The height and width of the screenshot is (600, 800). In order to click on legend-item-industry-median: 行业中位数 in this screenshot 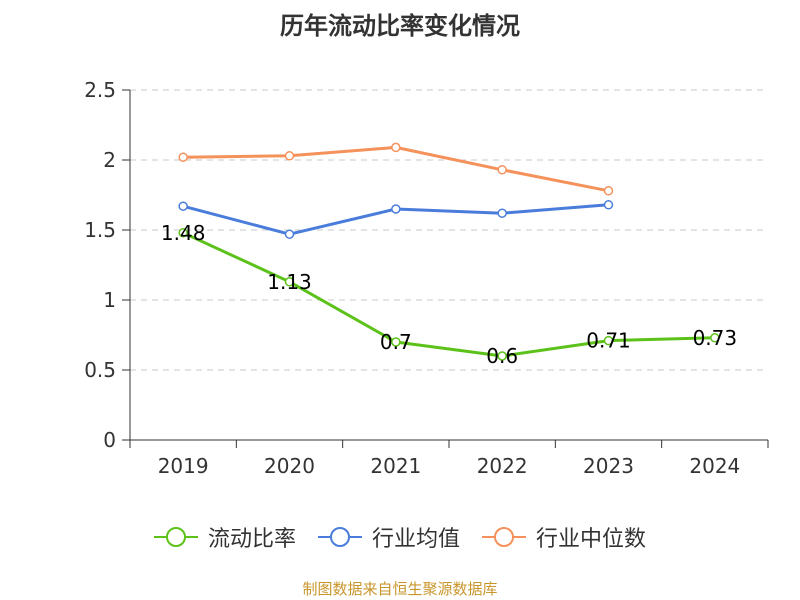, I will do `click(564, 537)`.